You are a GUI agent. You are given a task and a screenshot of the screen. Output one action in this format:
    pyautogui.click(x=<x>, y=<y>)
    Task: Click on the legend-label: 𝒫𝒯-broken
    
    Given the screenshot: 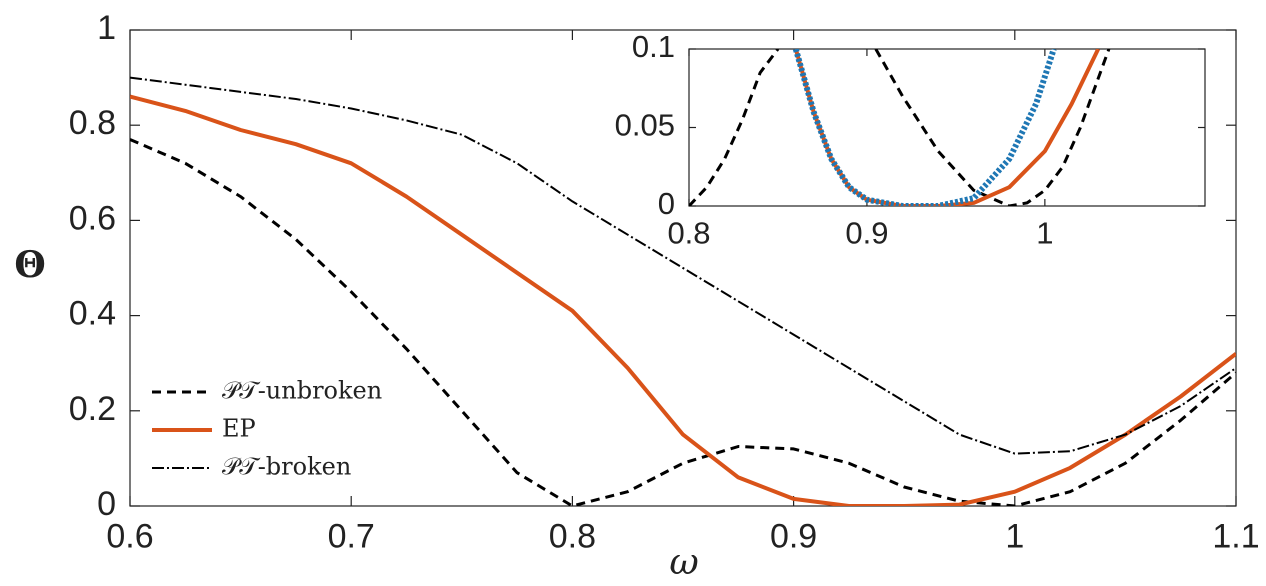 What is the action you would take?
    pyautogui.click(x=286, y=467)
    